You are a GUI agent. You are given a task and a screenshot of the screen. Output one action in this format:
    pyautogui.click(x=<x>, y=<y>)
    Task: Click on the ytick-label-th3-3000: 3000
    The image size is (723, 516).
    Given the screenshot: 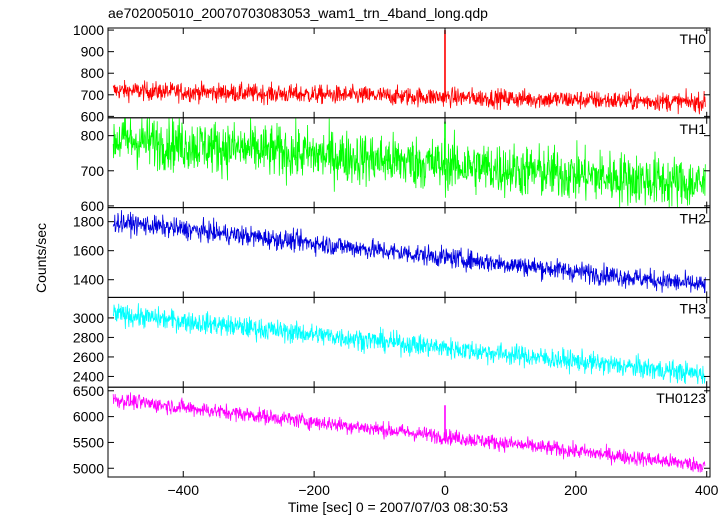 What is the action you would take?
    pyautogui.click(x=88, y=318)
    